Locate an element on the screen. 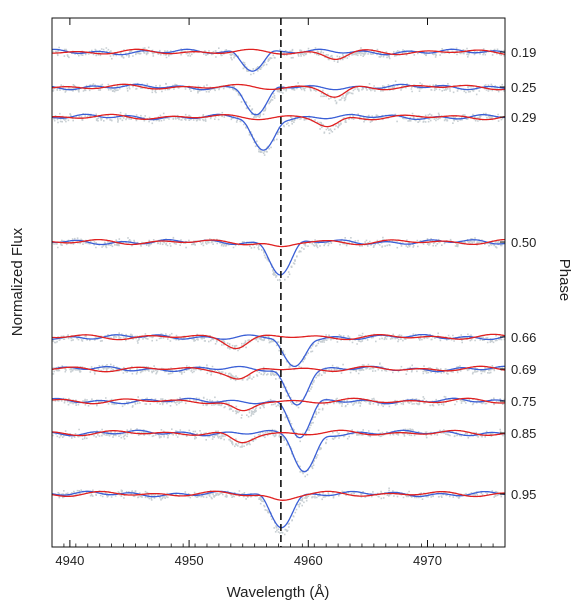 The height and width of the screenshot is (612, 575). red-model-0.95 is located at coordinates (278, 495).